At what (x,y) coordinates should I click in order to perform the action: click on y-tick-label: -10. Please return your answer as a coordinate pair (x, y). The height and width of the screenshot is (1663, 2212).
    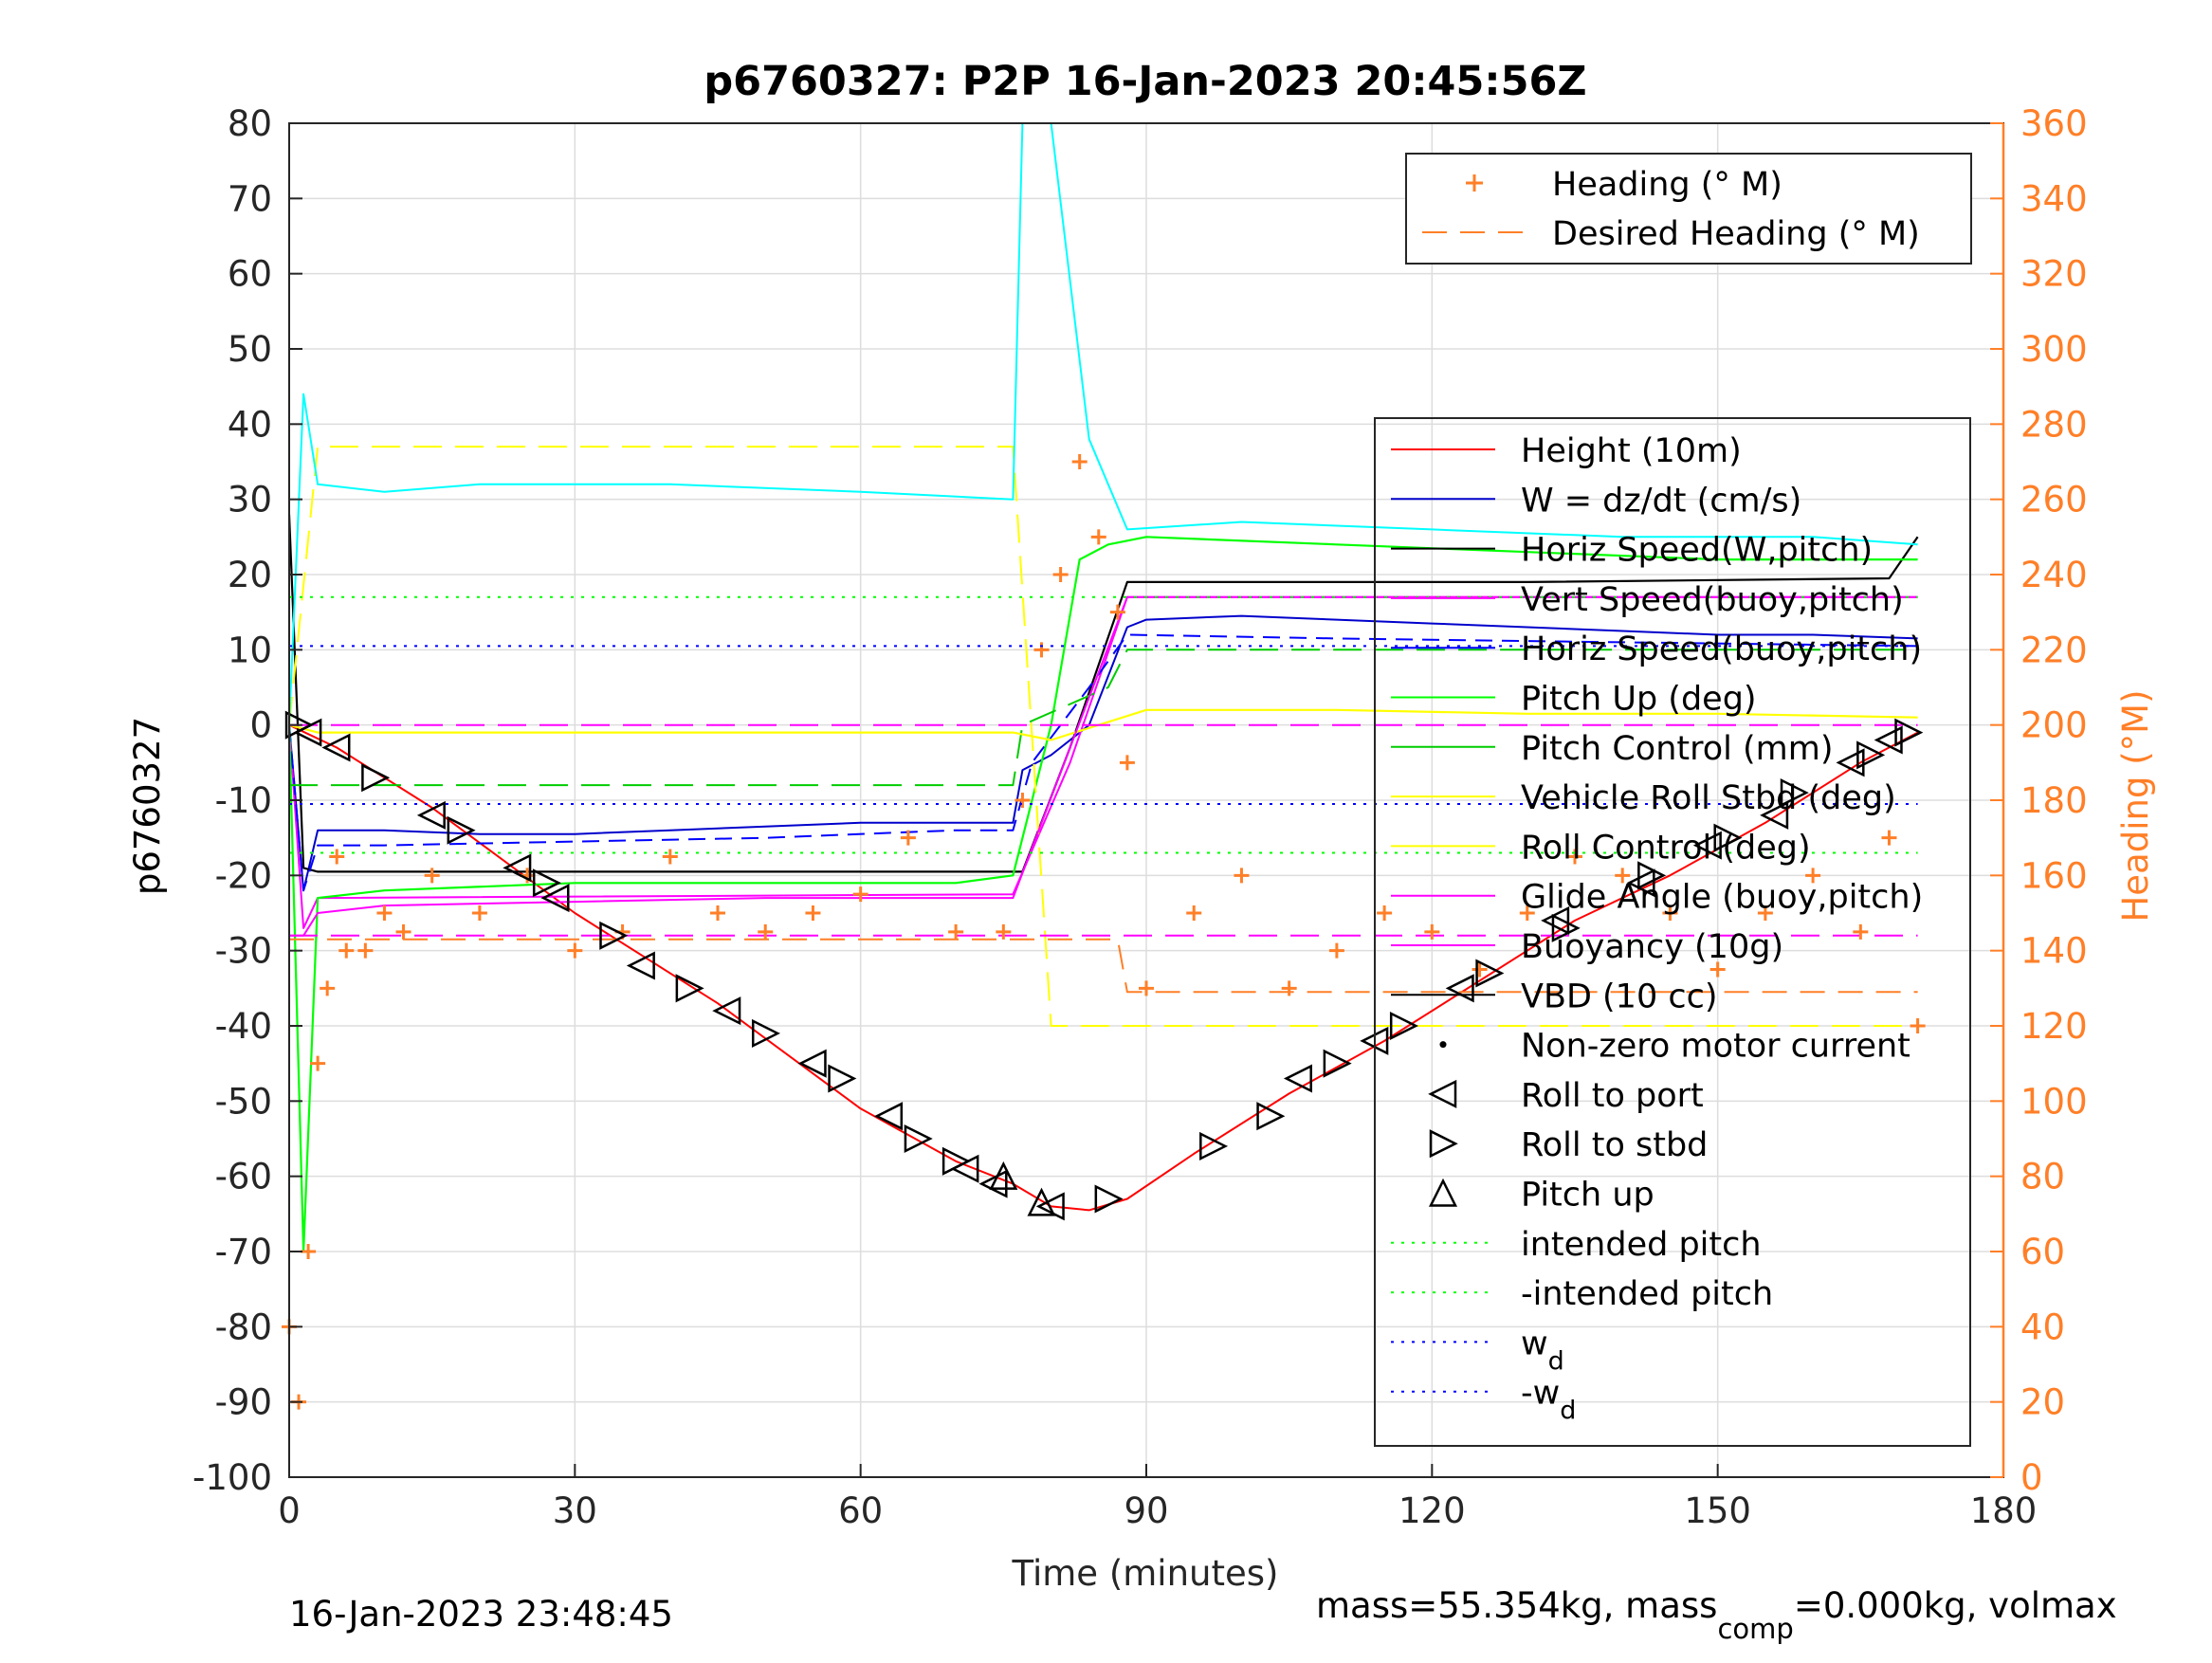
    Looking at the image, I should click on (243, 801).